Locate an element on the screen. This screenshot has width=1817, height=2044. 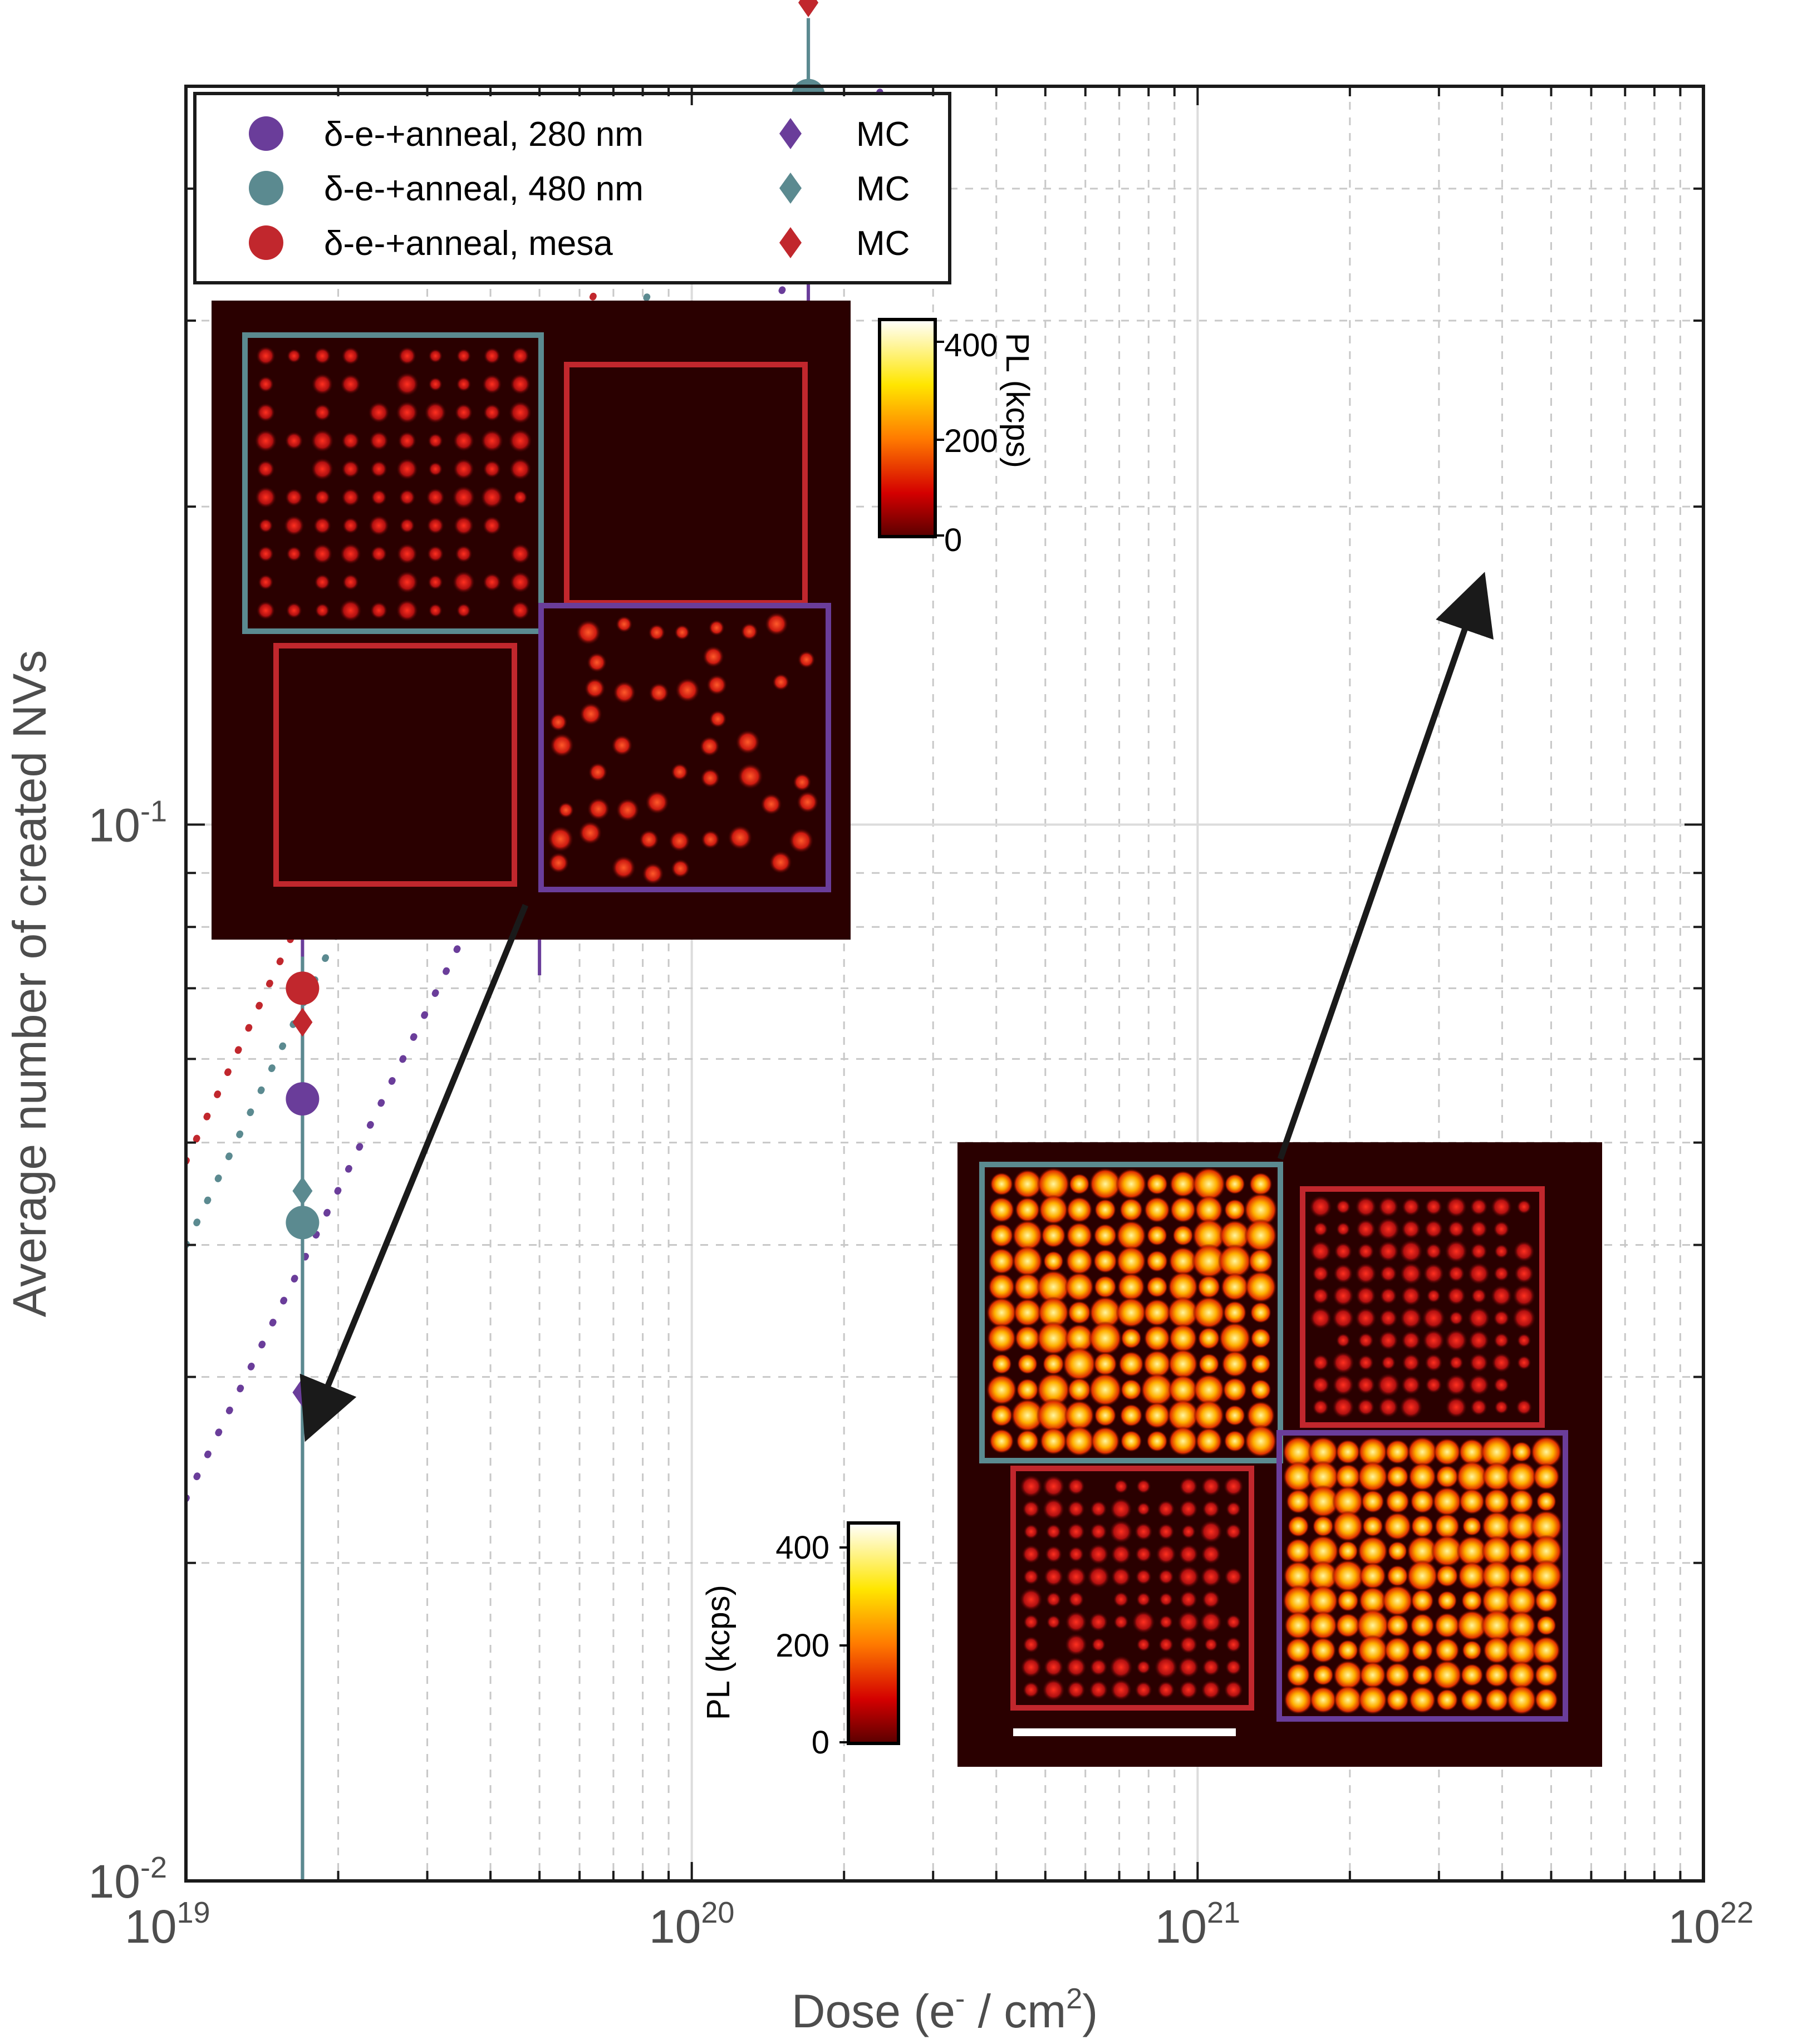
legend-marker-280nm is located at coordinates (266, 133).